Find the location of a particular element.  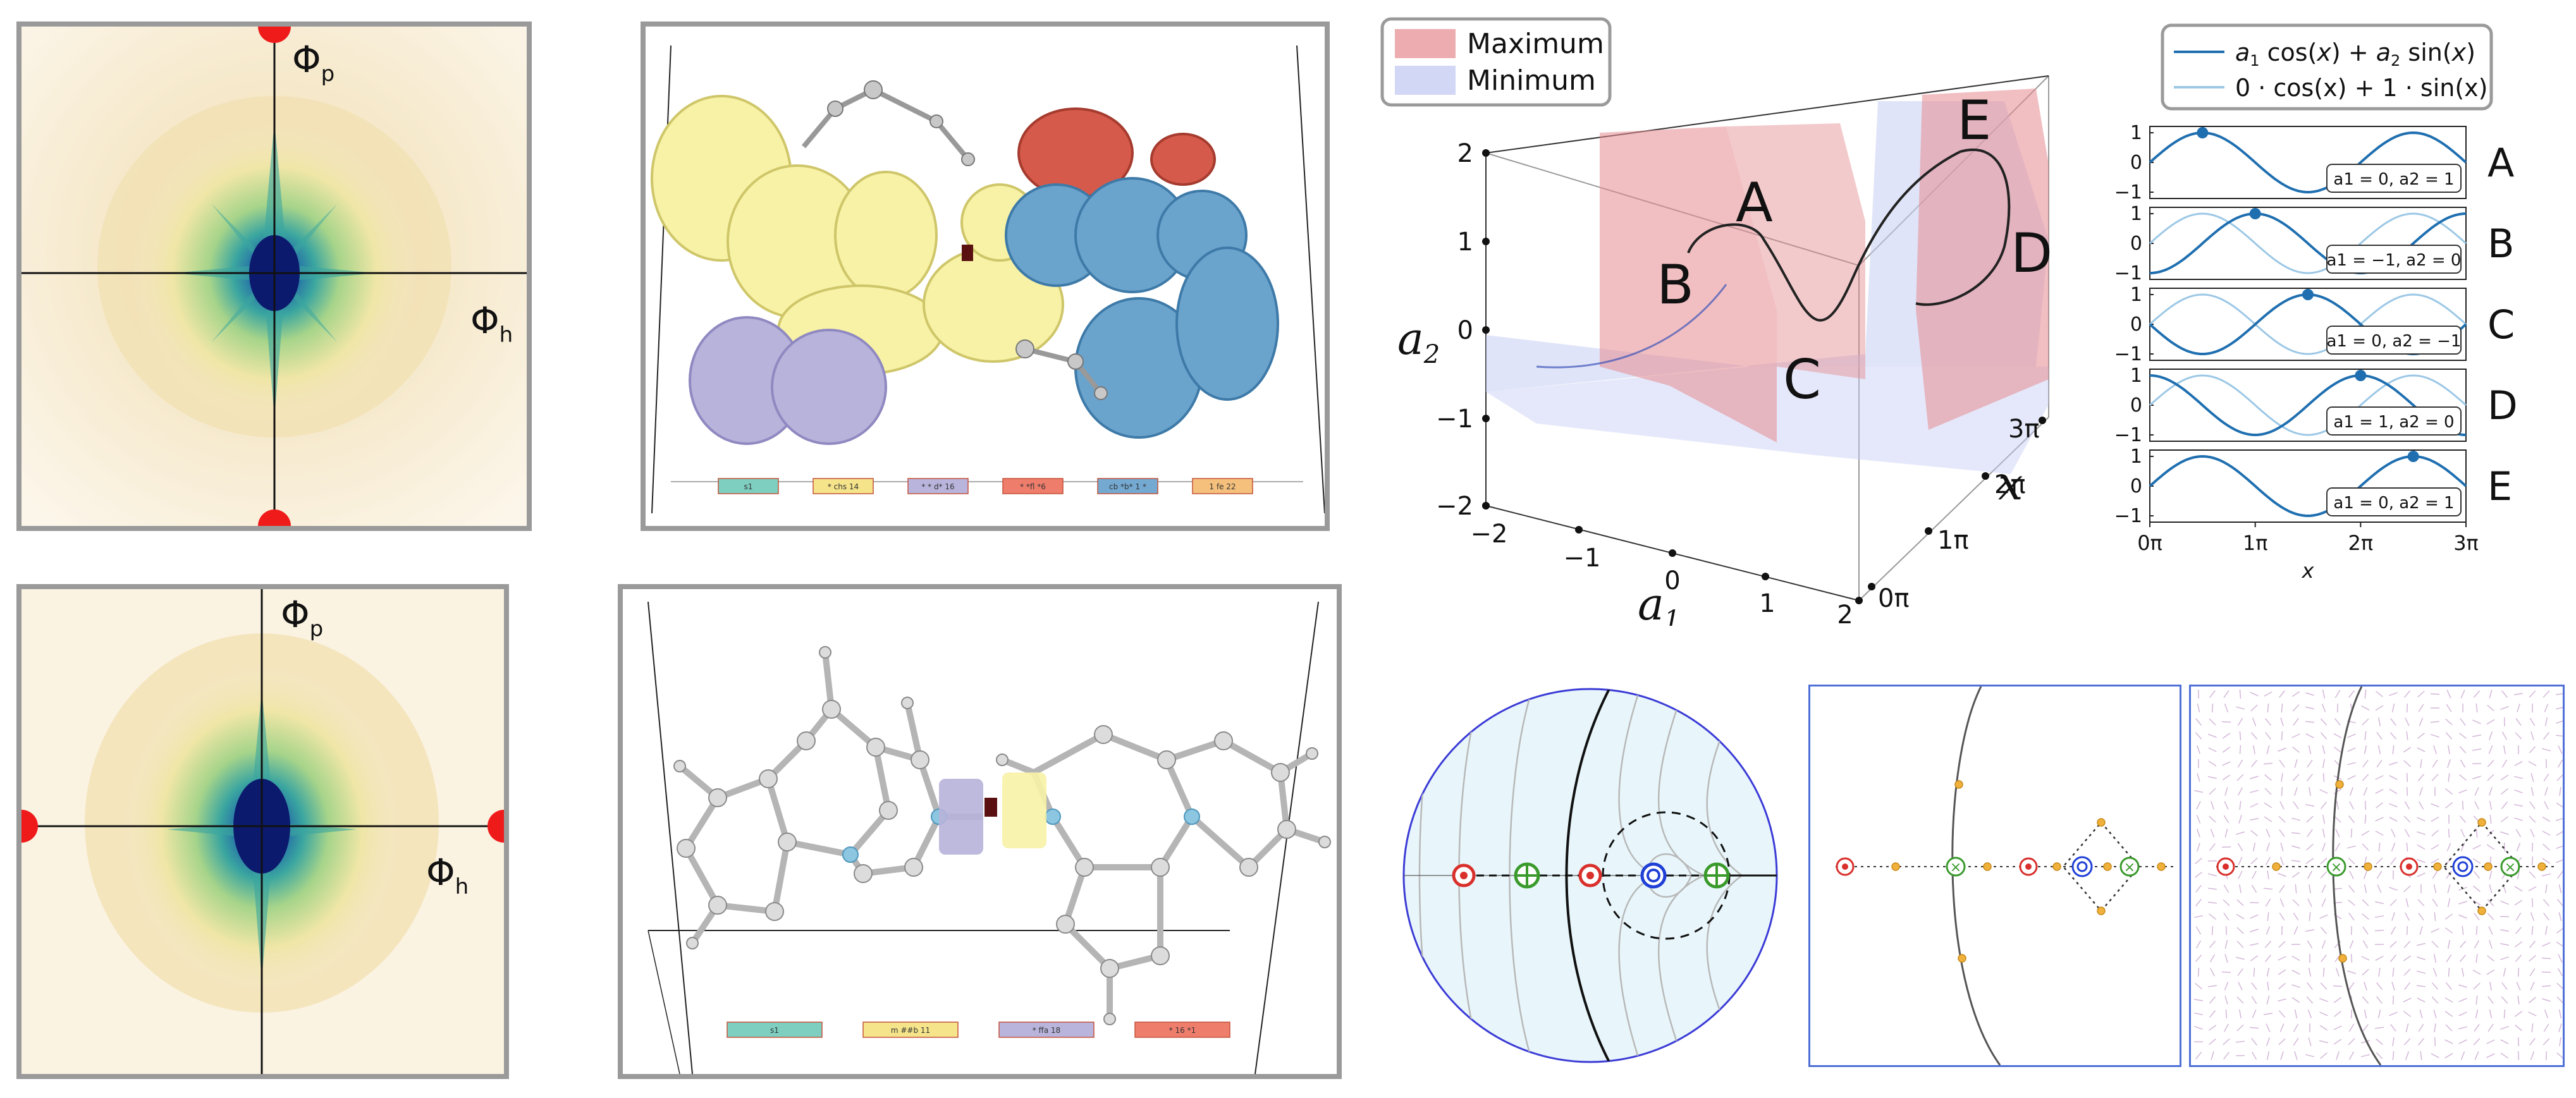

svg-text: A is located at coordinates (1754, 203).